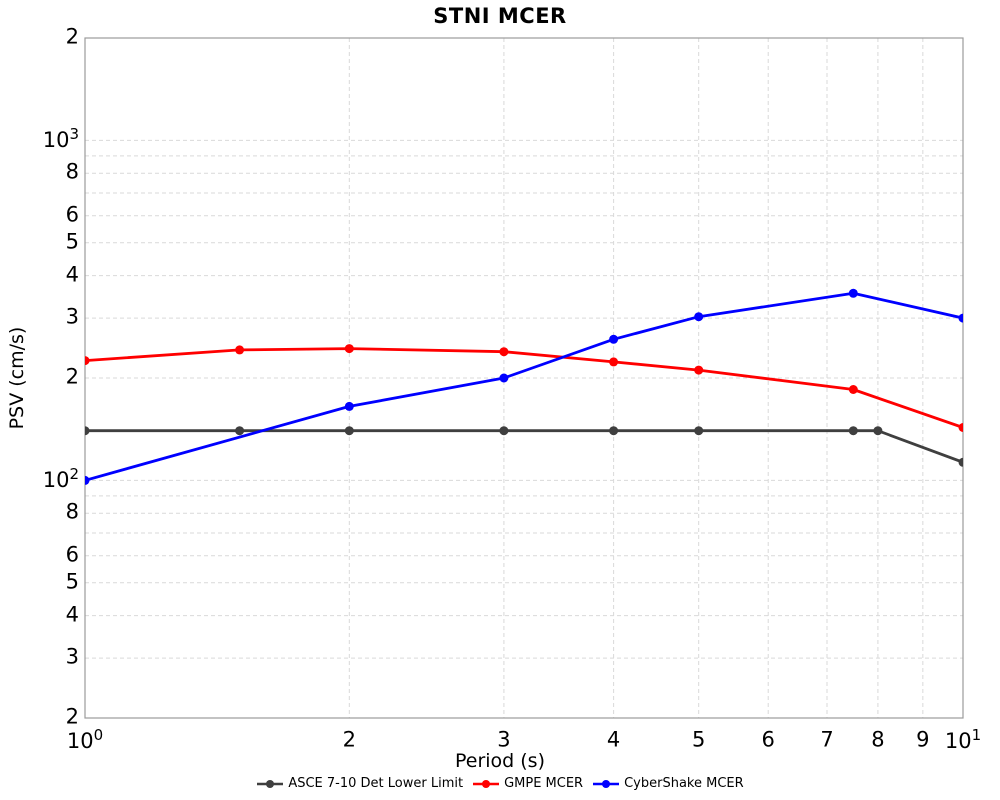 The height and width of the screenshot is (800, 1000). Describe the element at coordinates (499, 761) in the screenshot. I see `x-axis-label: Period (s)` at that location.